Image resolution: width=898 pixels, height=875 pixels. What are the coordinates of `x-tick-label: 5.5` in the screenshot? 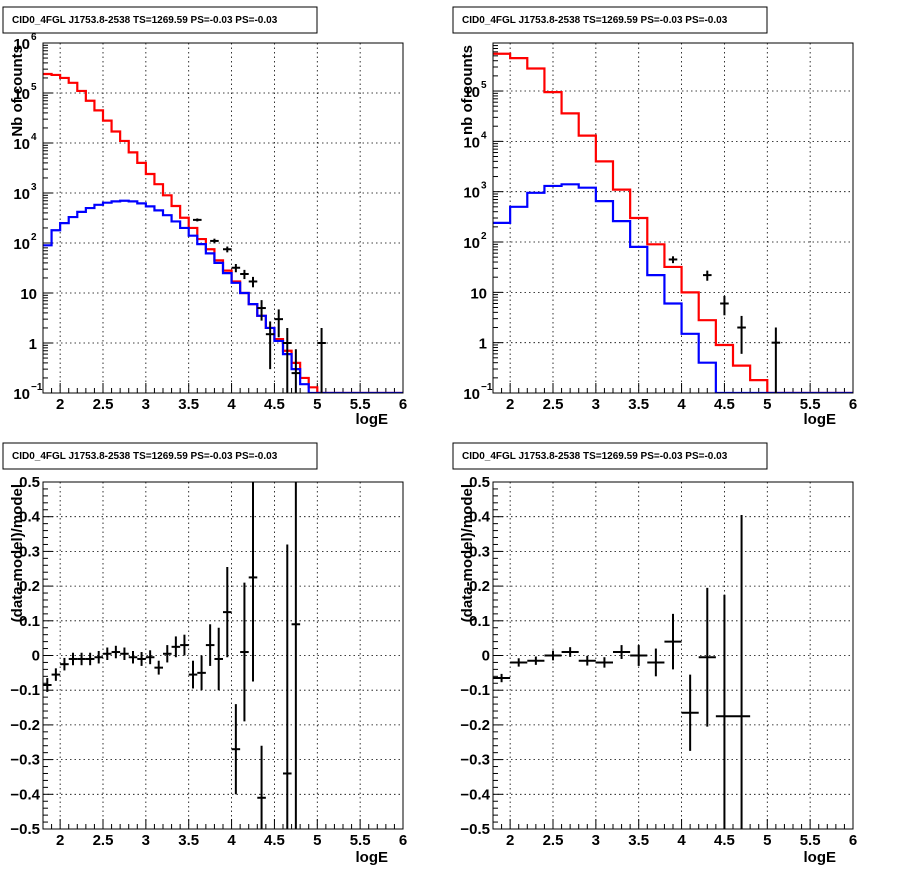 It's located at (810, 404).